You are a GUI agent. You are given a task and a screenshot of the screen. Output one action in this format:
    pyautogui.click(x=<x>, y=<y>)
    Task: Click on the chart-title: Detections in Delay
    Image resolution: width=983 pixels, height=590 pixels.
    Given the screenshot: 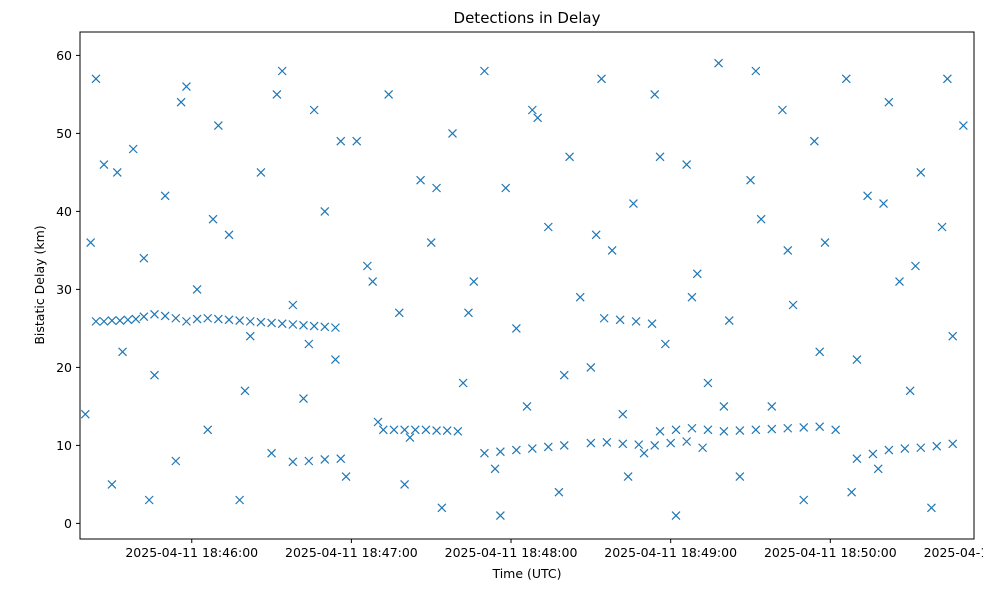 What is the action you would take?
    pyautogui.click(x=527, y=18)
    